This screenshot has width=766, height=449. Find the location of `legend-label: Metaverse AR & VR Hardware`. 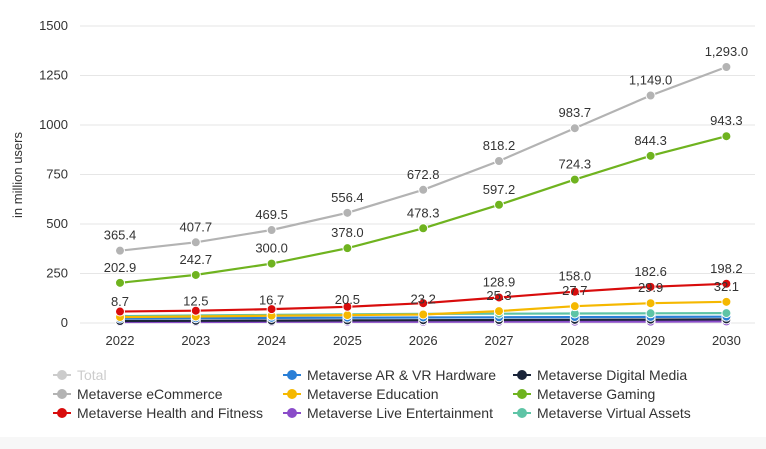

legend-label: Metaverse AR & VR Hardware is located at coordinates (402, 374).